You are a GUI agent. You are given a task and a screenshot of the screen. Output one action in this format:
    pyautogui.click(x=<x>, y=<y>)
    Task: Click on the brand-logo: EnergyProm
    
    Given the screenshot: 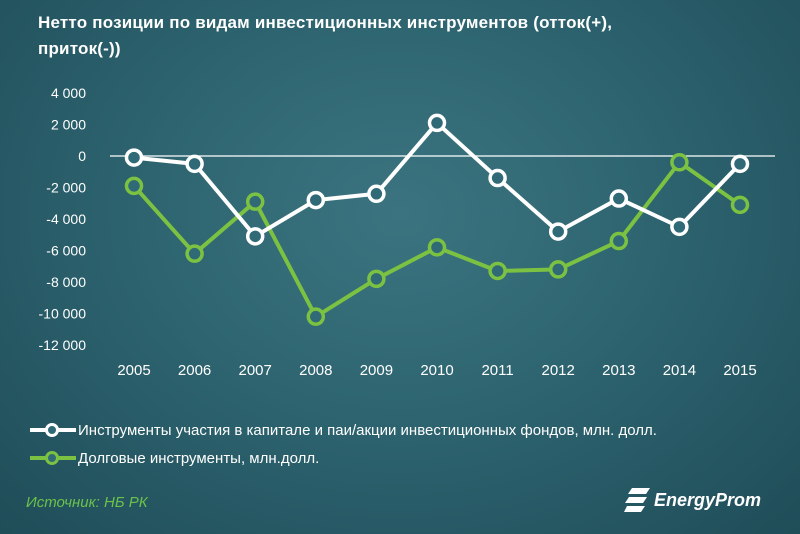 What is the action you would take?
    pyautogui.click(x=692, y=500)
    